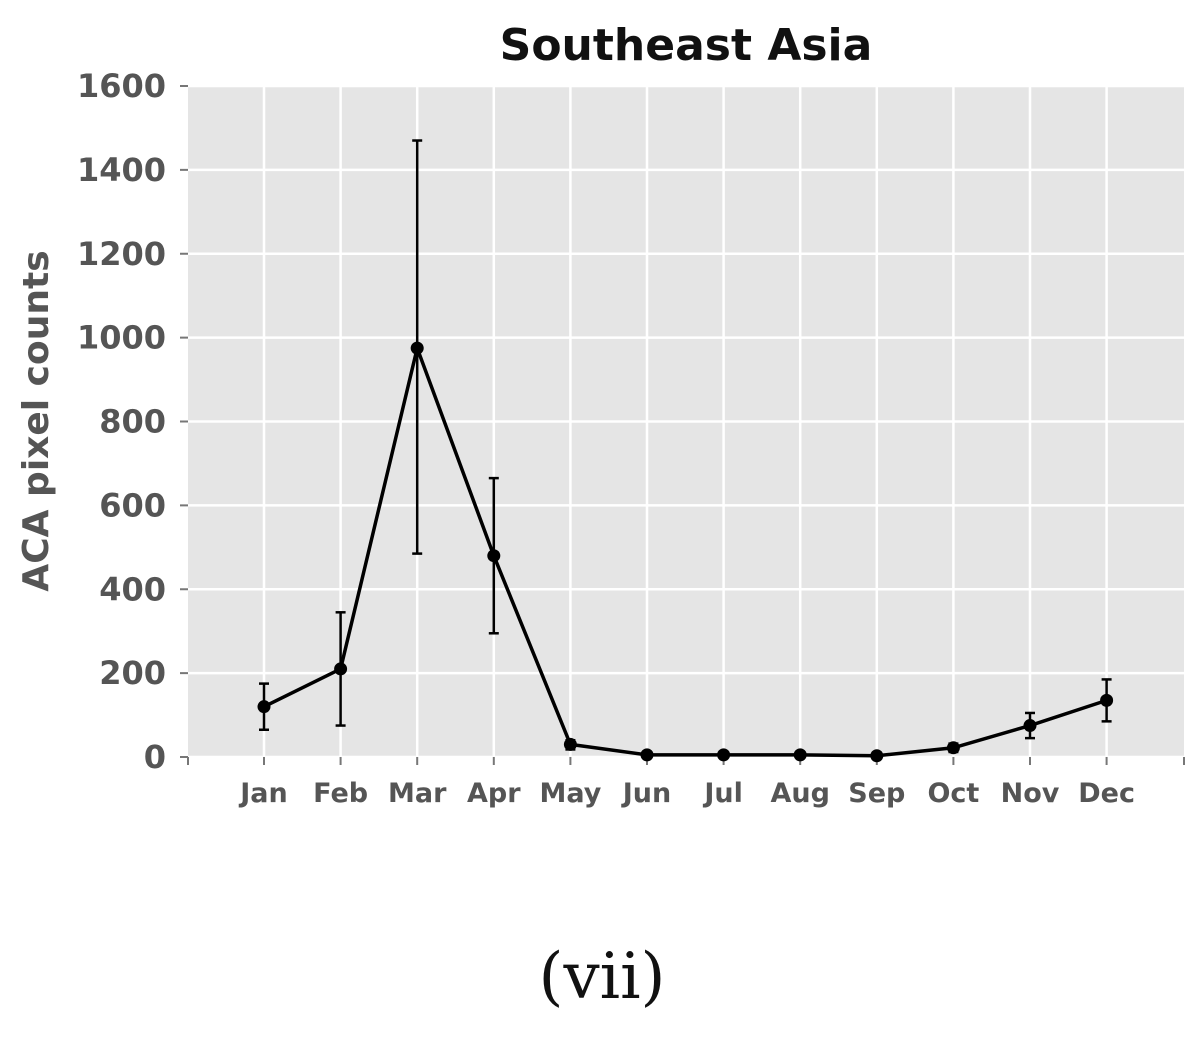 This screenshot has width=1204, height=1040. I want to click on x-tick-label: Feb, so click(340, 793).